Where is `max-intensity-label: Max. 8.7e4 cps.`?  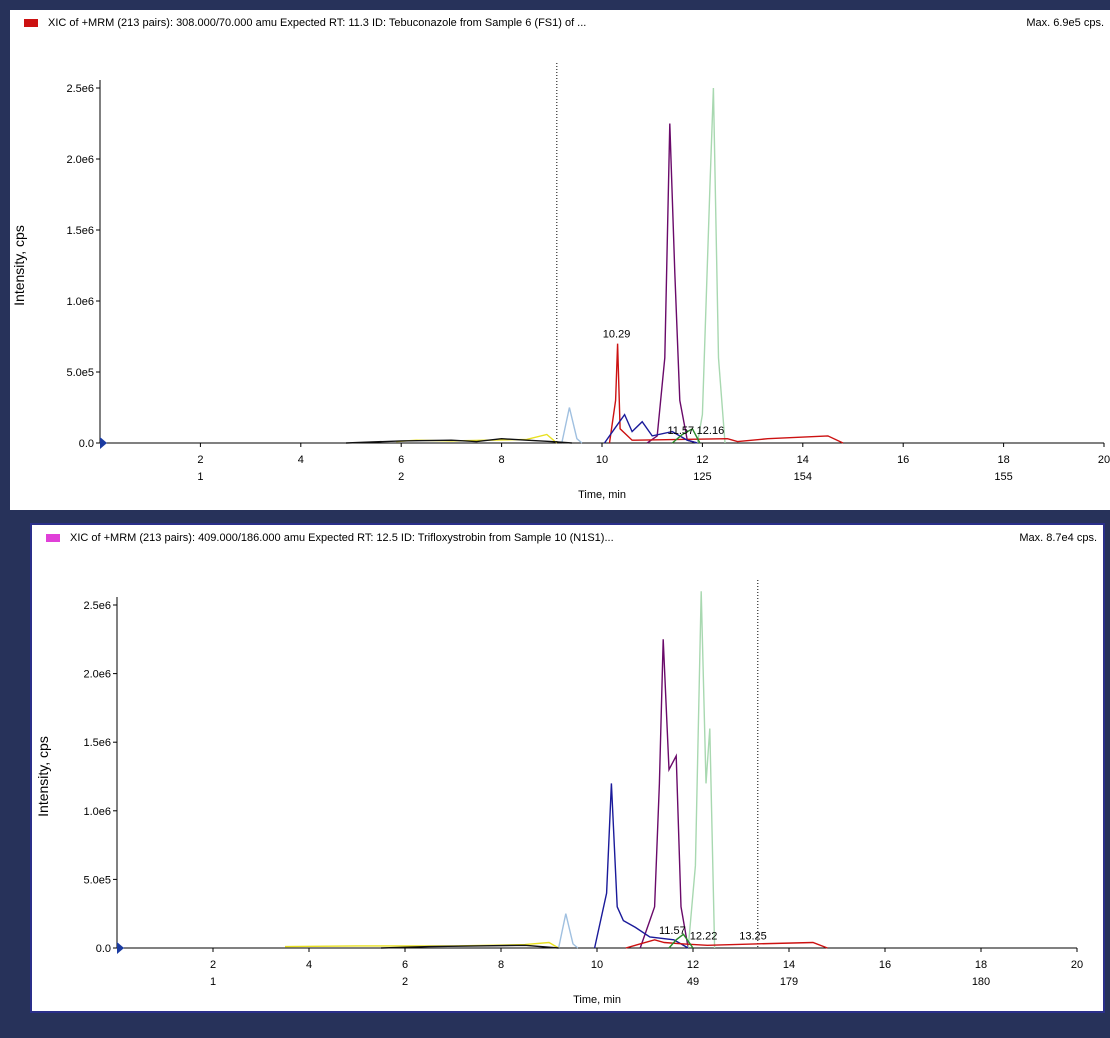 max-intensity-label: Max. 8.7e4 cps. is located at coordinates (1058, 538).